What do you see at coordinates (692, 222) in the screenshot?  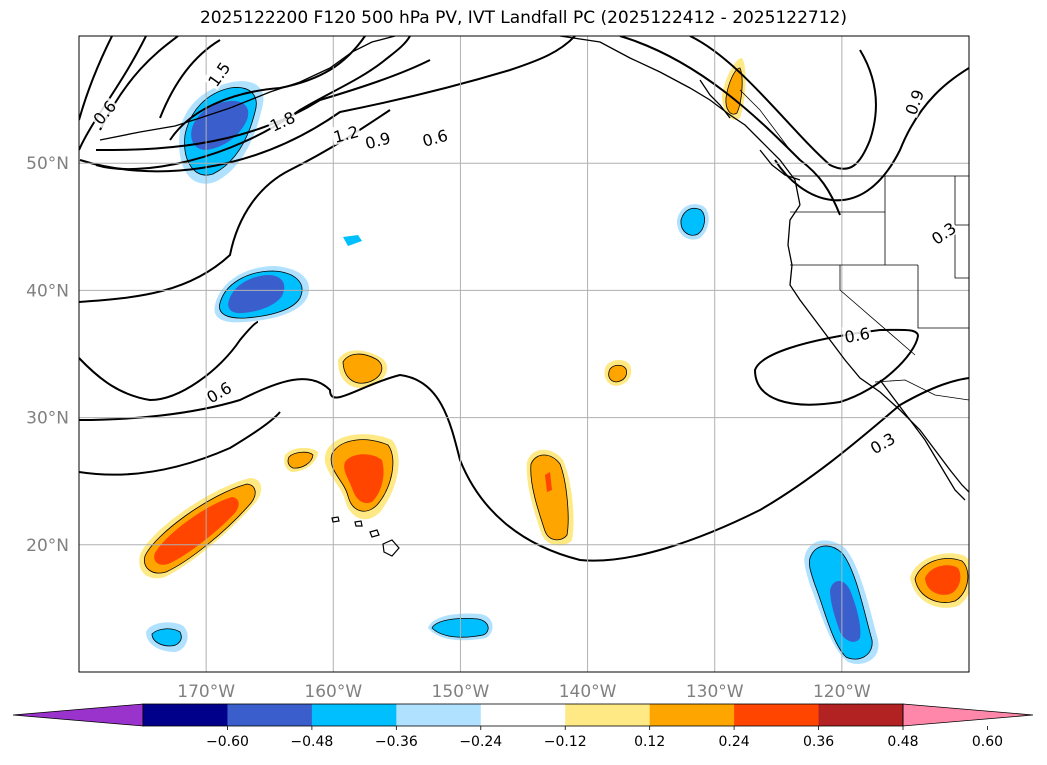 I see `fill-negative-45n-inner` at bounding box center [692, 222].